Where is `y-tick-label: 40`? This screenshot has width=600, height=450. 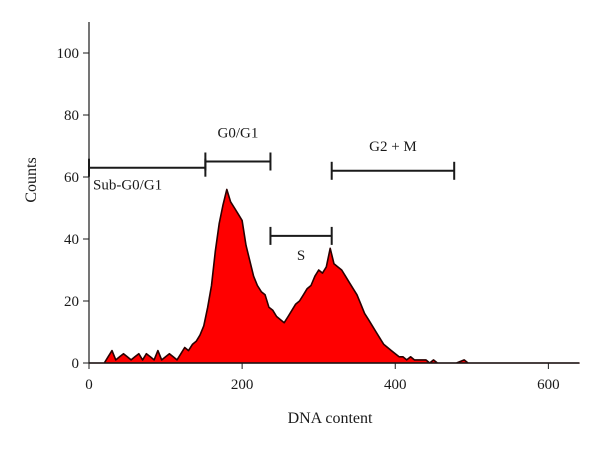 y-tick-label: 40 is located at coordinates (71, 240).